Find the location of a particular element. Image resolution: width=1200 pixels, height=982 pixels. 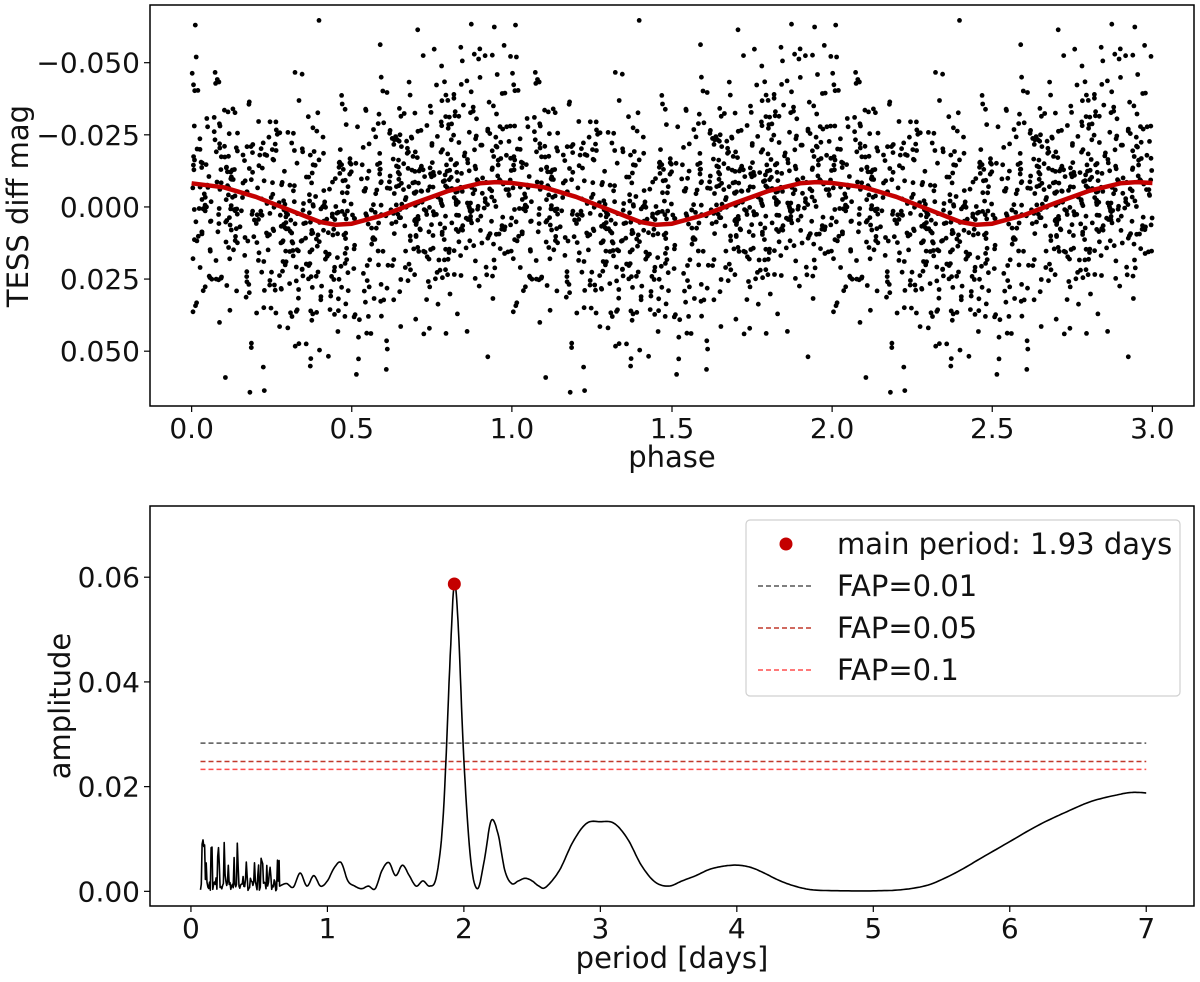

legend-fap-005-label: FAP=0.05 is located at coordinates (907, 628).